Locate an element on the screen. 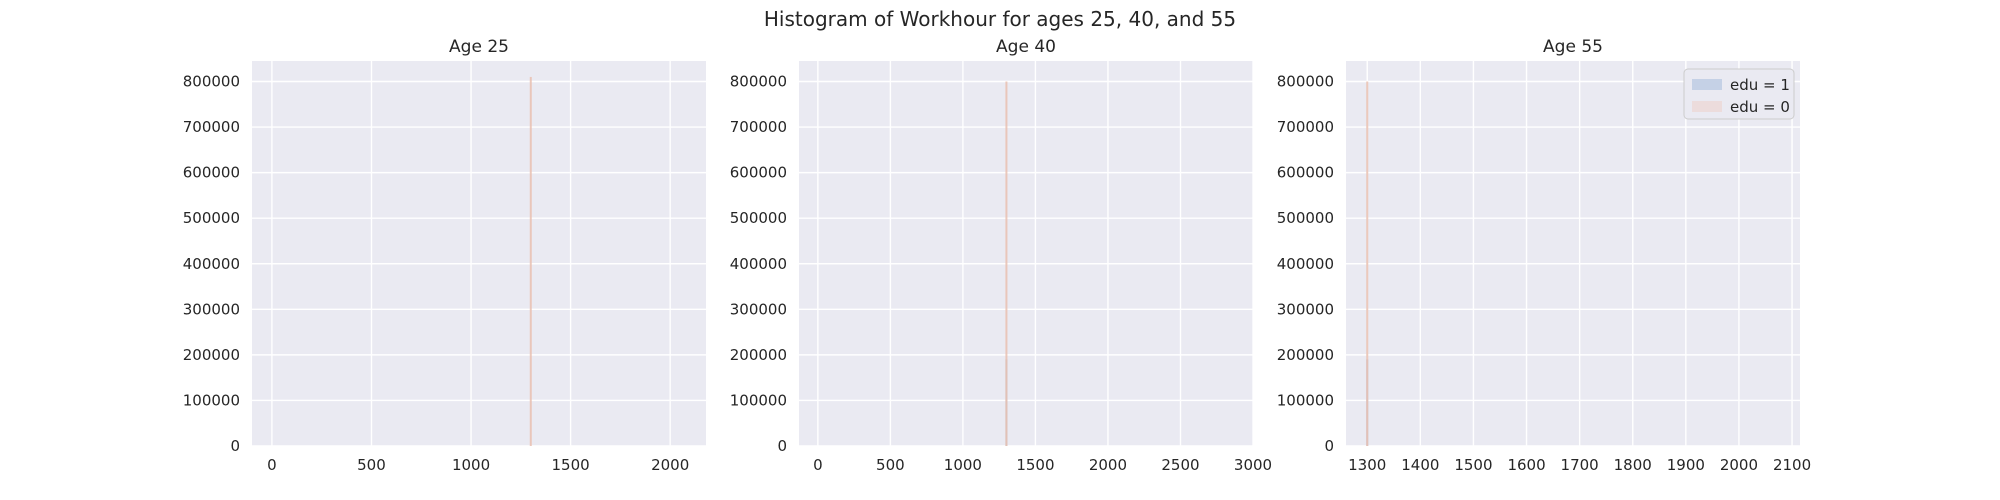  x-tick-label: 1900 is located at coordinates (1686, 465).